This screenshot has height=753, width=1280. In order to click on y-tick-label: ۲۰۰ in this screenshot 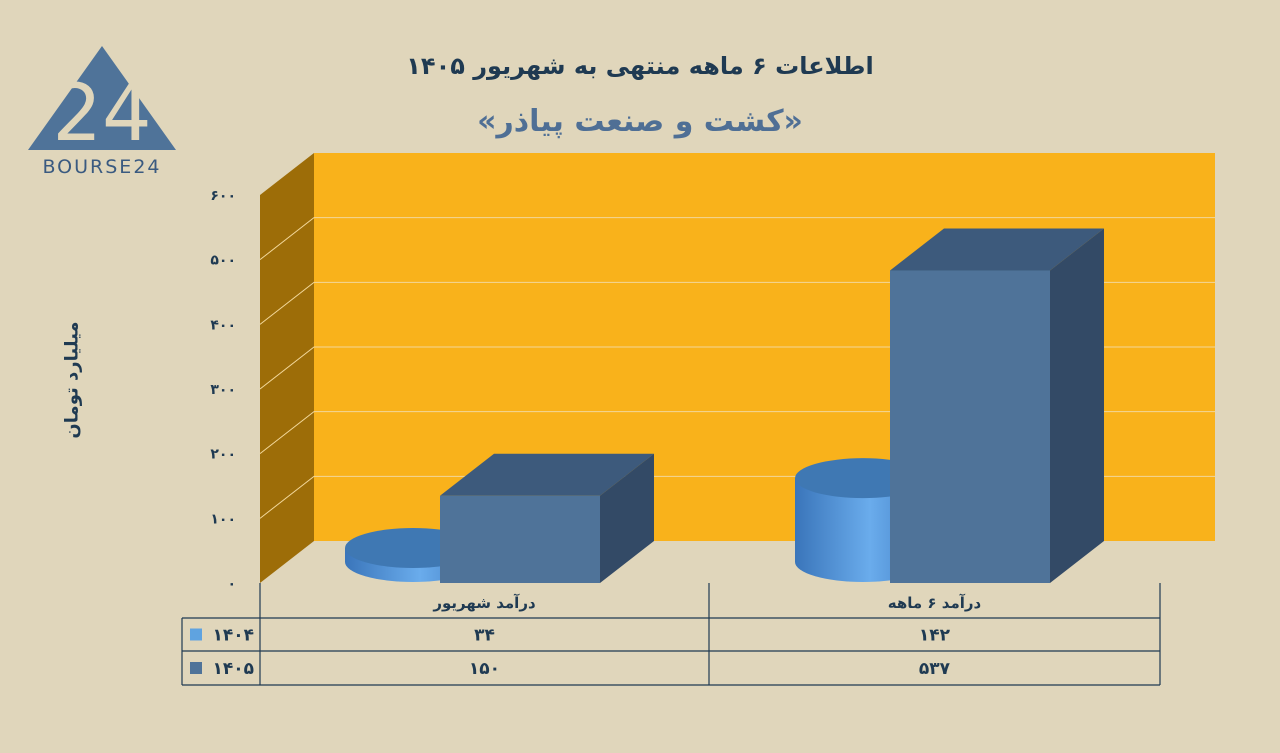, I will do `click(223, 455)`.